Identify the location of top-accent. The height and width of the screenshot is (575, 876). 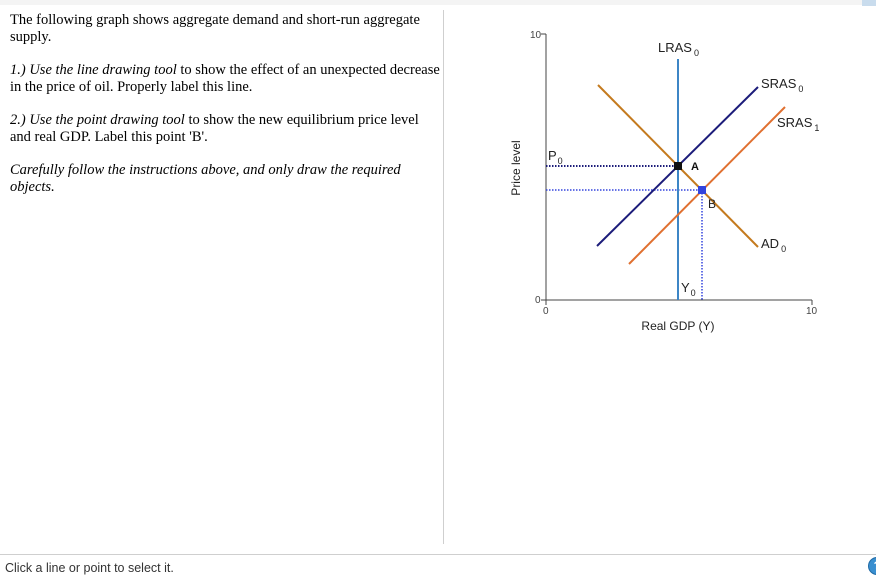
(869, 3).